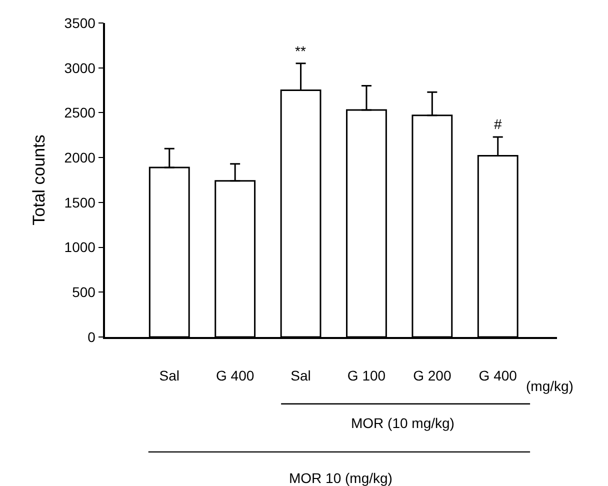  What do you see at coordinates (366, 376) in the screenshot?
I see `x-tick-label: G 100` at bounding box center [366, 376].